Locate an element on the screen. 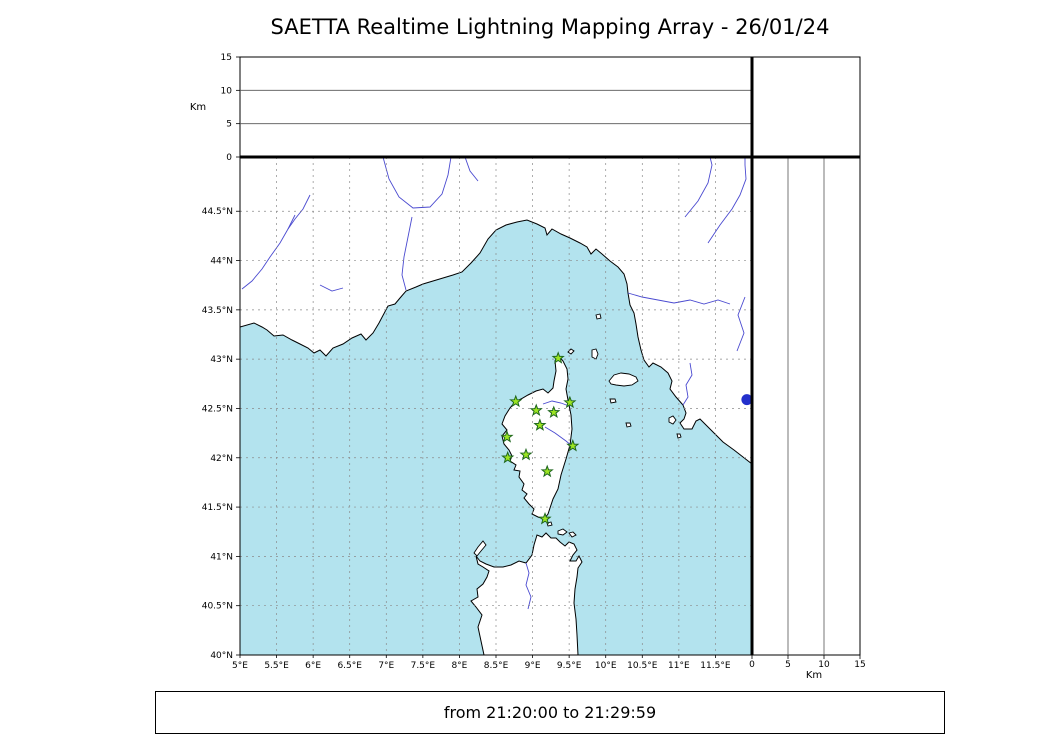  lon-tick-label: 10.5°E is located at coordinates (642, 666).